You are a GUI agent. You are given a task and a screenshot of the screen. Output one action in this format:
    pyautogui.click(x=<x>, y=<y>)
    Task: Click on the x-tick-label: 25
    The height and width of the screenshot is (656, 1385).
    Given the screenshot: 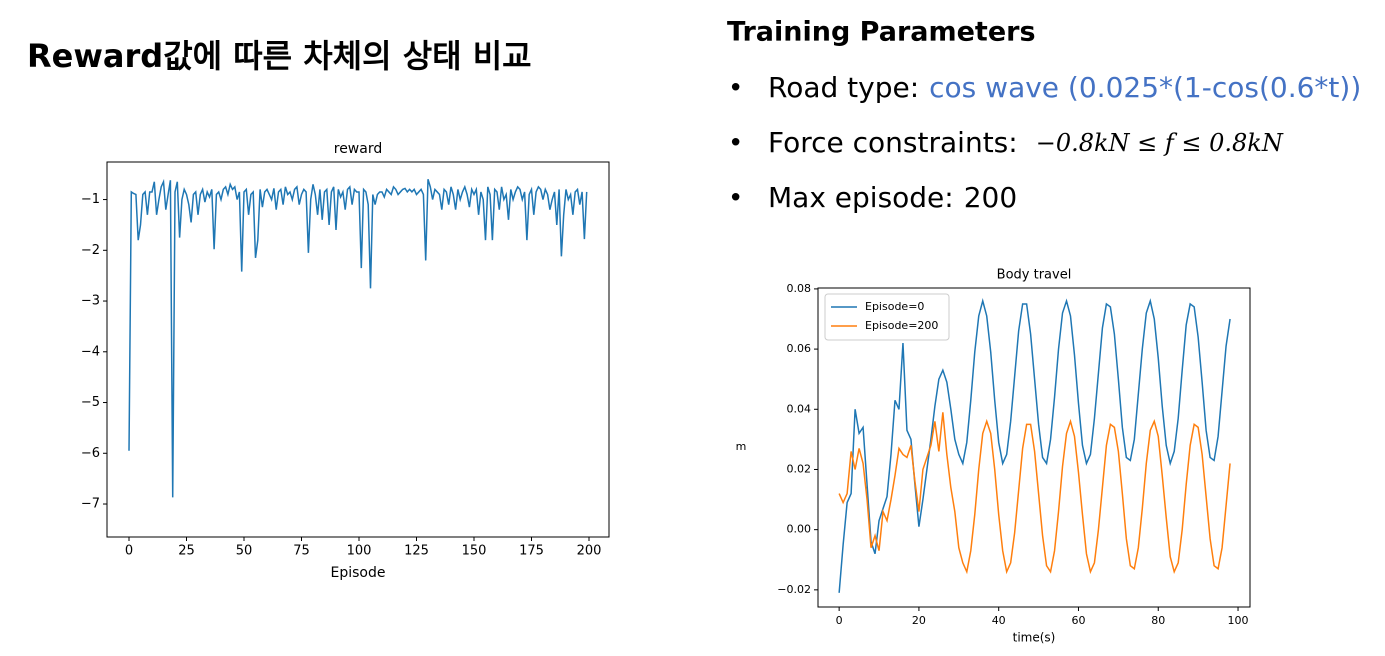 What is the action you would take?
    pyautogui.click(x=186, y=551)
    